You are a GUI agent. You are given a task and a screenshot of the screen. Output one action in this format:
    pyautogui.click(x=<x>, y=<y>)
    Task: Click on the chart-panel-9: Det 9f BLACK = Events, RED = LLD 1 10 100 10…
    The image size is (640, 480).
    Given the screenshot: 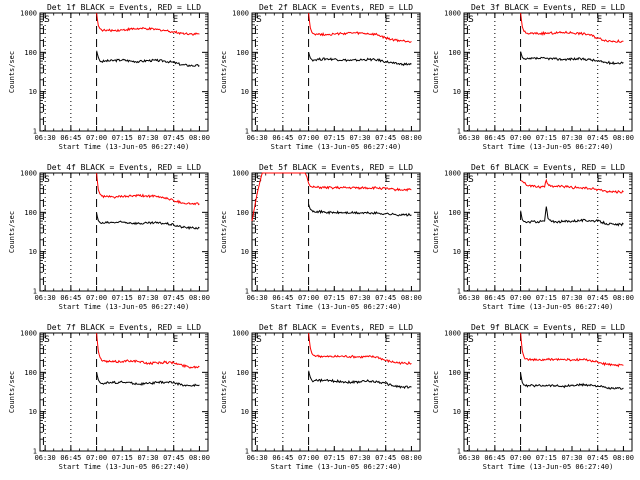 What is the action you would take?
    pyautogui.click(x=533, y=397)
    